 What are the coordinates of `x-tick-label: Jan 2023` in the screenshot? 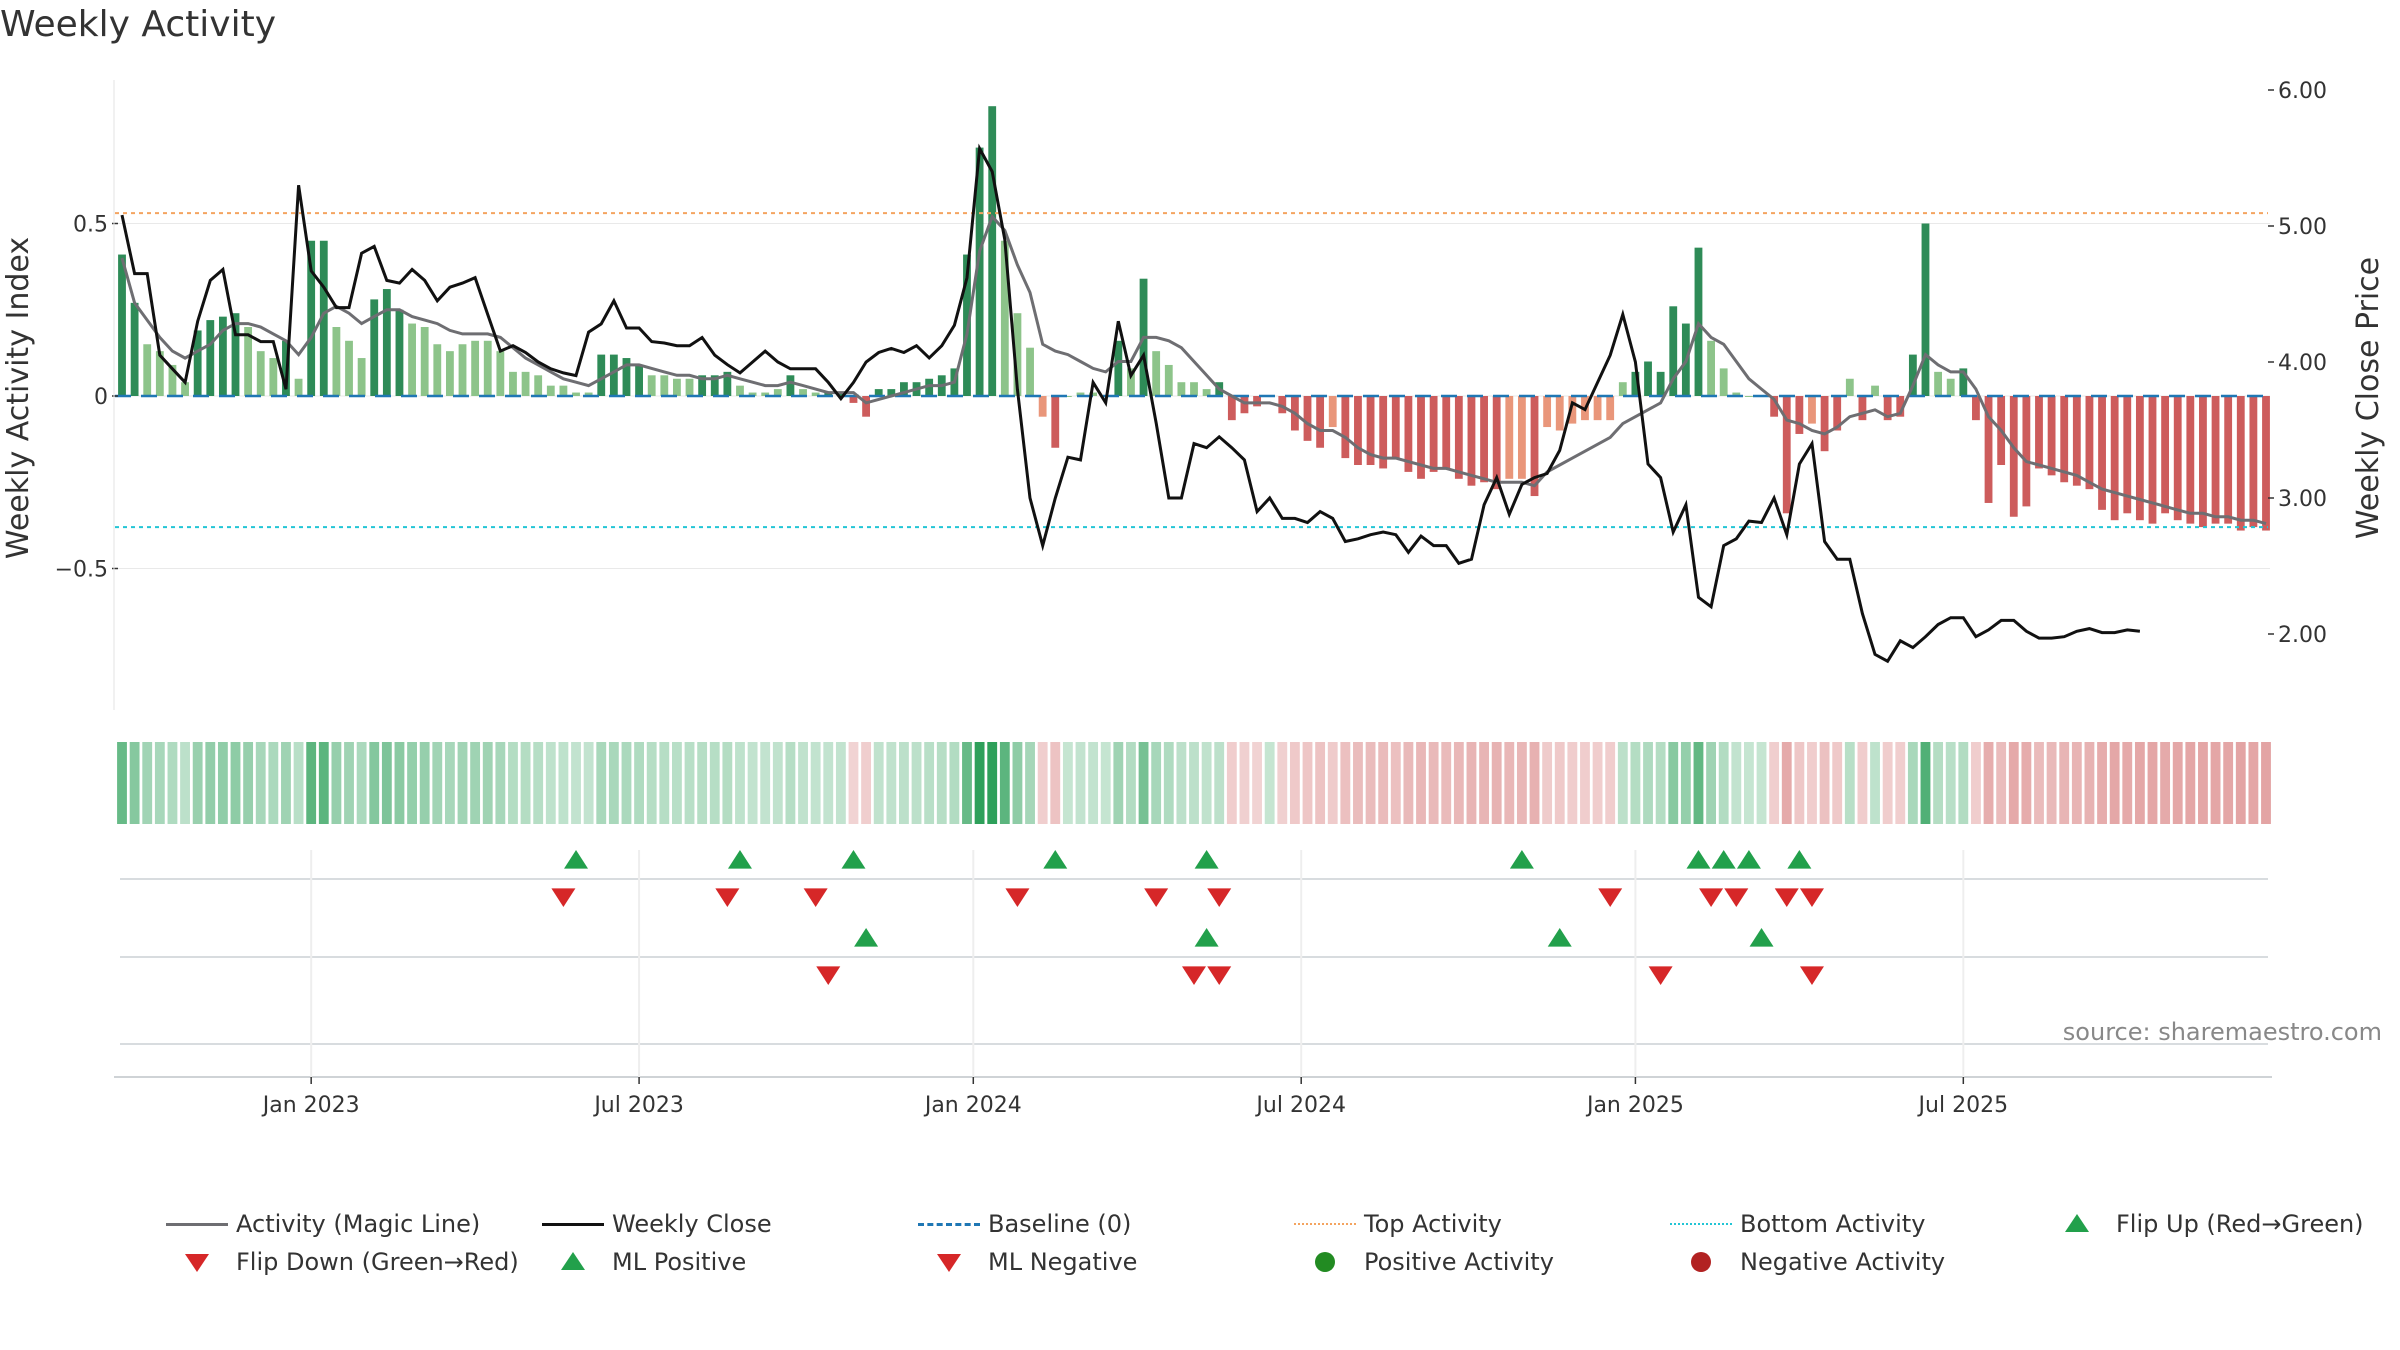 It's located at (310, 1105).